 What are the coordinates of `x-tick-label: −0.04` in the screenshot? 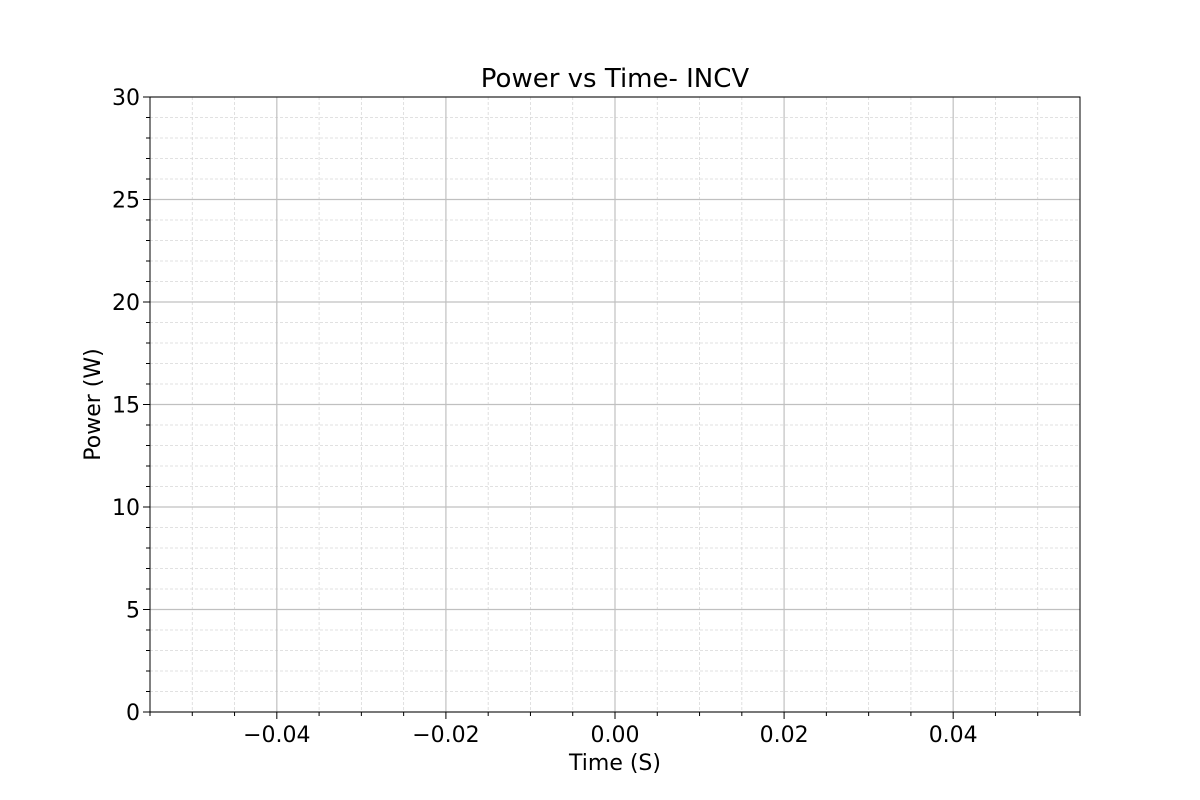 It's located at (276, 735).